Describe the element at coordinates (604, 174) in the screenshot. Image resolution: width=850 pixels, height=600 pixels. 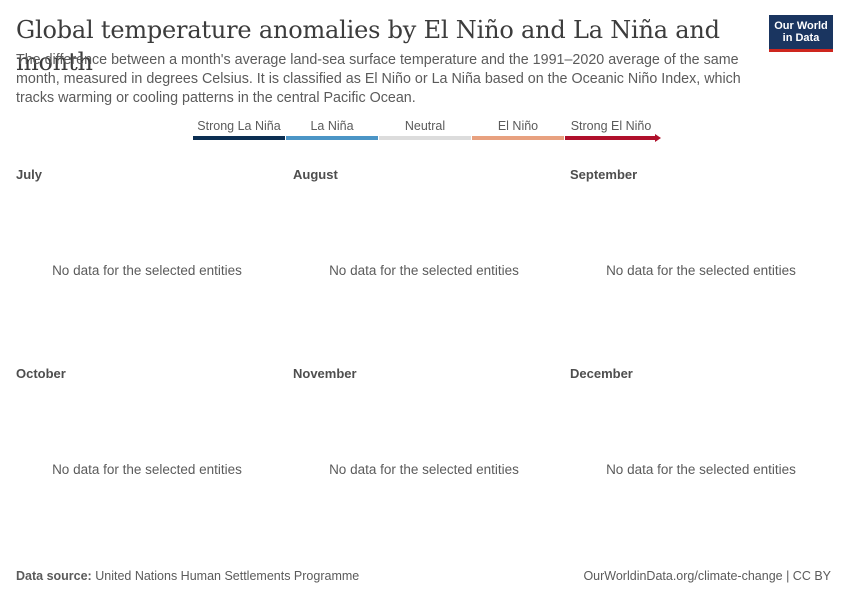
I see `facet-title: September` at that location.